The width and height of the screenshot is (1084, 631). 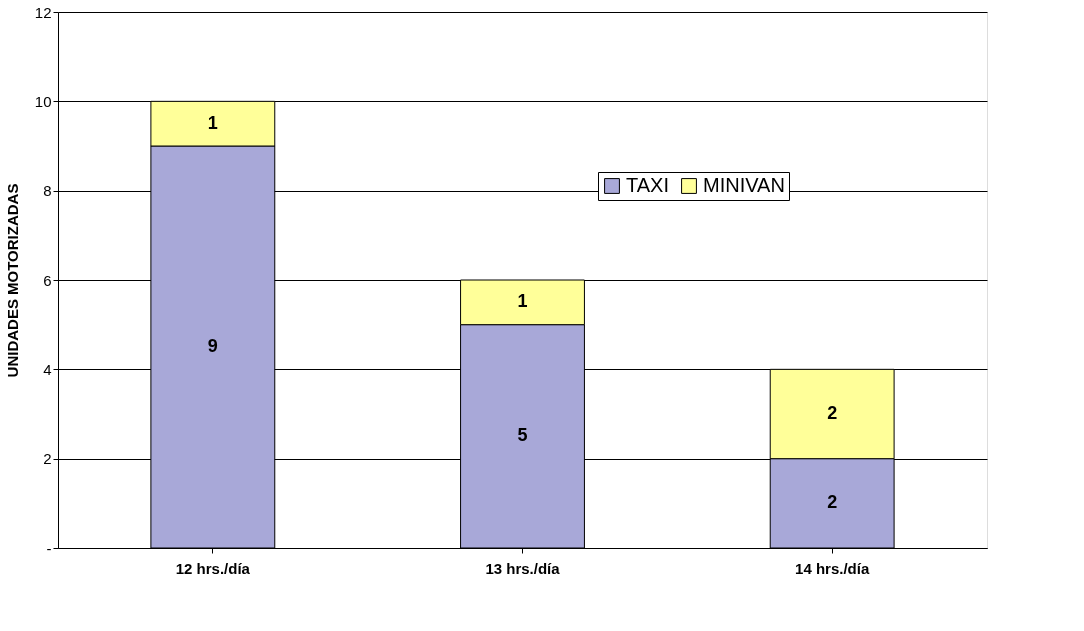 What do you see at coordinates (832, 568) in the screenshot?
I see `x-tick-label: 14 hrs./día` at bounding box center [832, 568].